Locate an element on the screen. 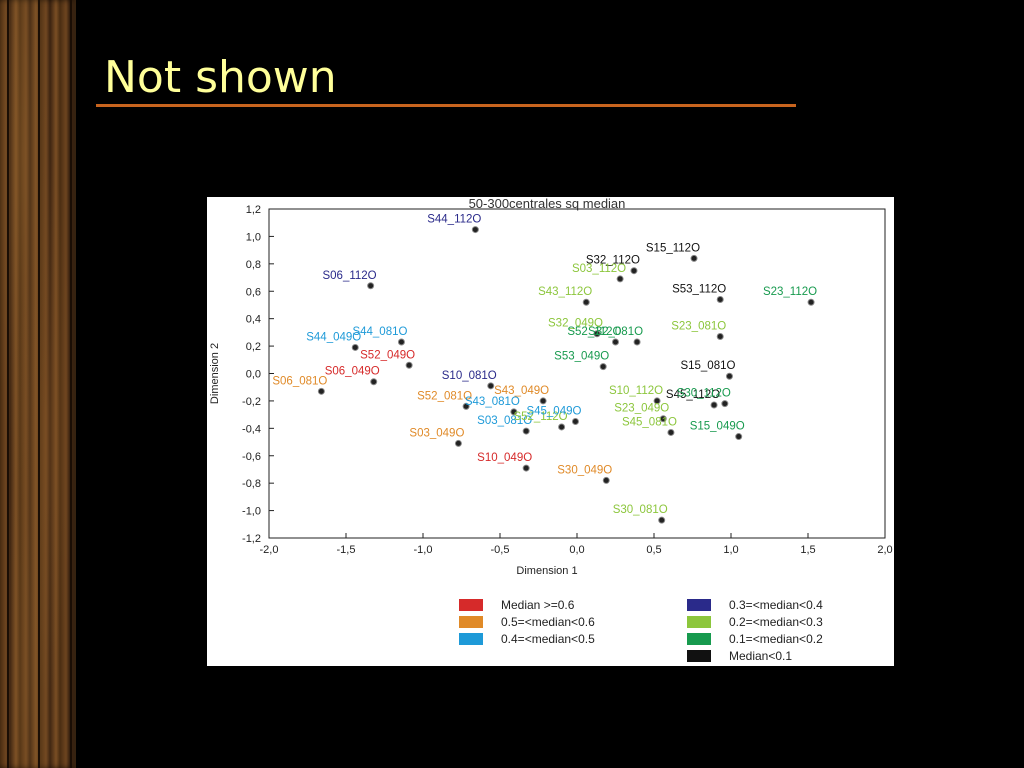 The width and height of the screenshot is (1024, 768). data-point-label: S06_112O is located at coordinates (349, 276).